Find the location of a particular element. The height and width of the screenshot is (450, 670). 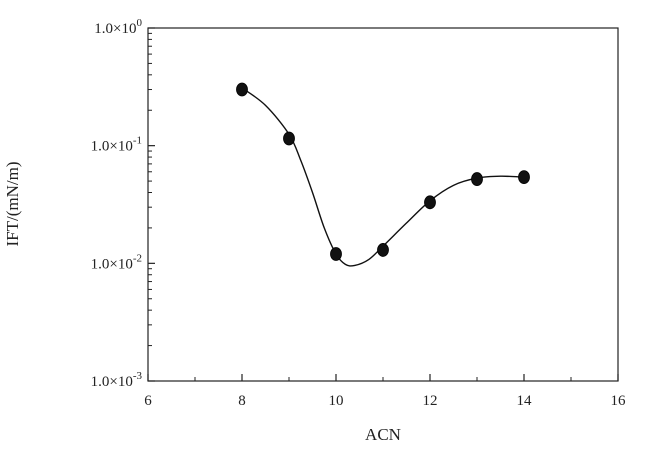

x-tick-label: 8 is located at coordinates (242, 401).